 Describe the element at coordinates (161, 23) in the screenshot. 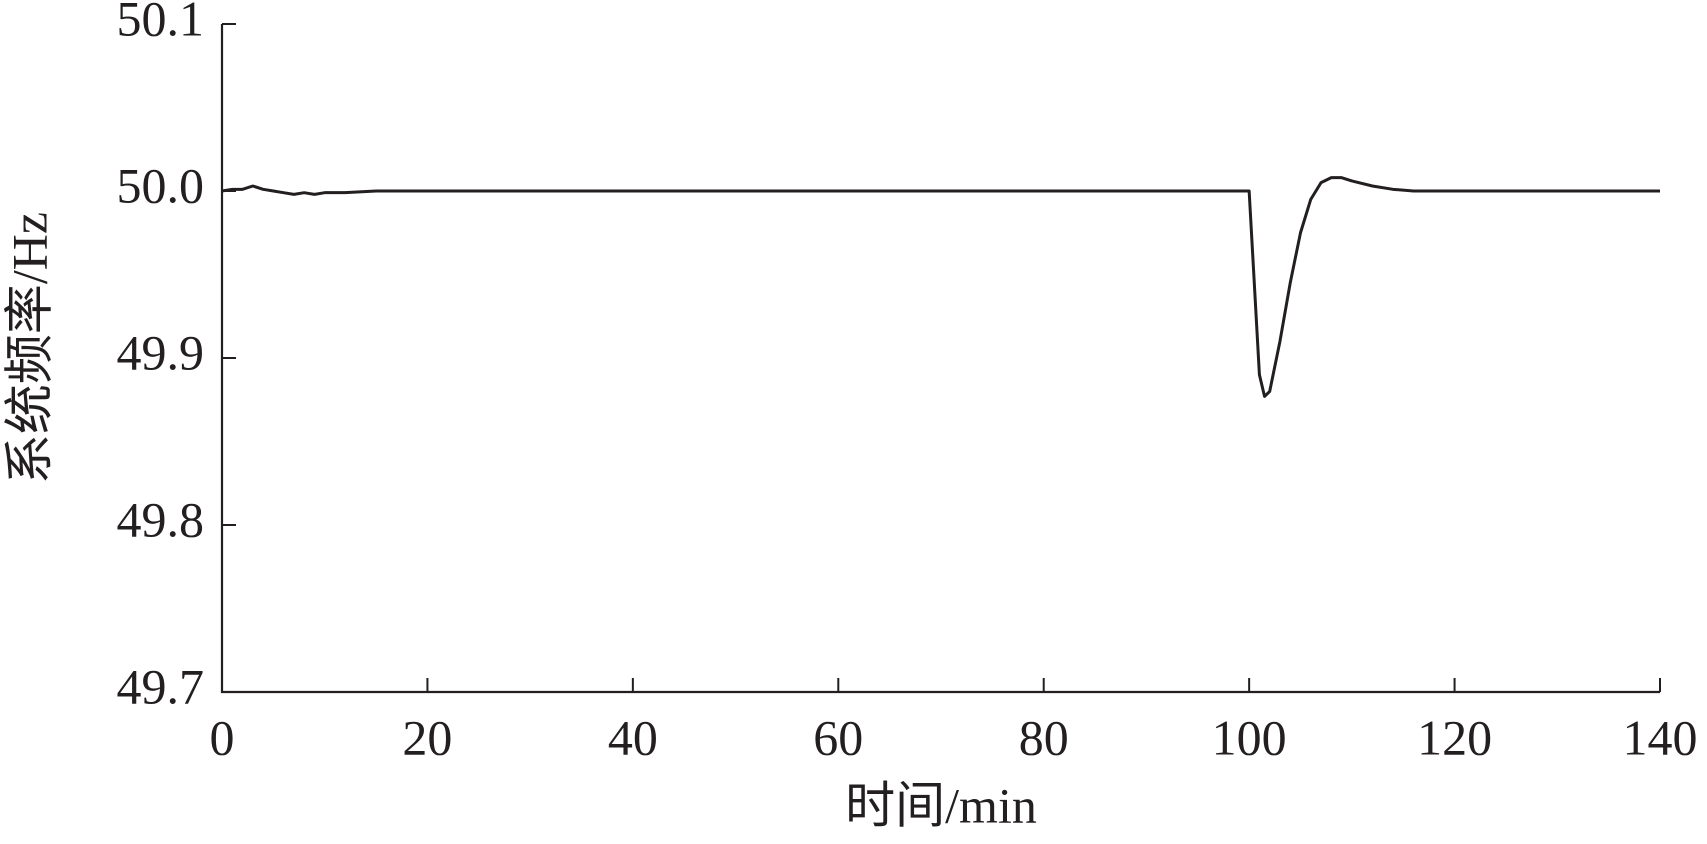

I see `y-tick-label: 50.1` at that location.